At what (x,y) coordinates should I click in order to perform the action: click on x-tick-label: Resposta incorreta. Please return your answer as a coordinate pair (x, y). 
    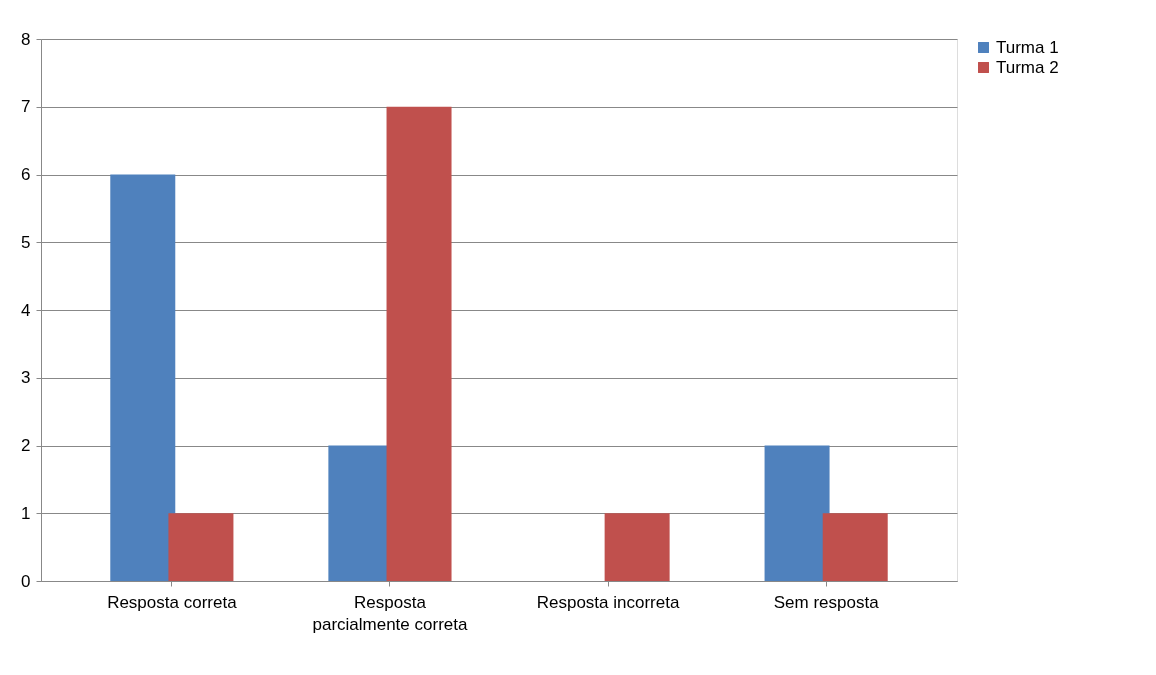
    Looking at the image, I should click on (608, 602).